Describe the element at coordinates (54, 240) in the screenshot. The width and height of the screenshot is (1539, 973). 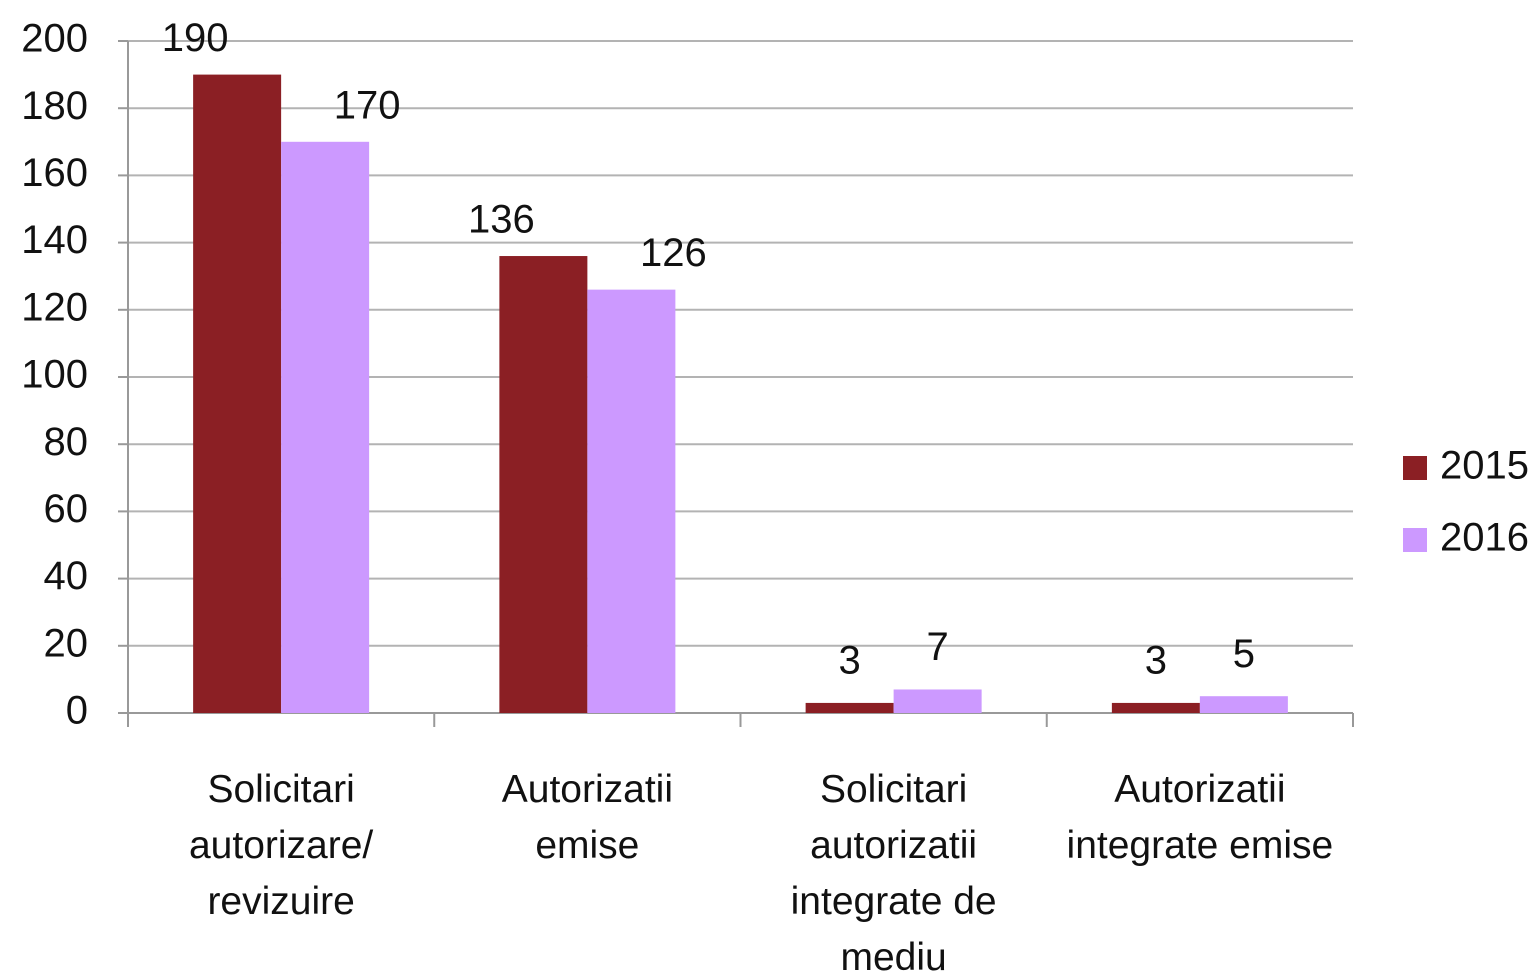
I see `y-tick-label: 140` at that location.